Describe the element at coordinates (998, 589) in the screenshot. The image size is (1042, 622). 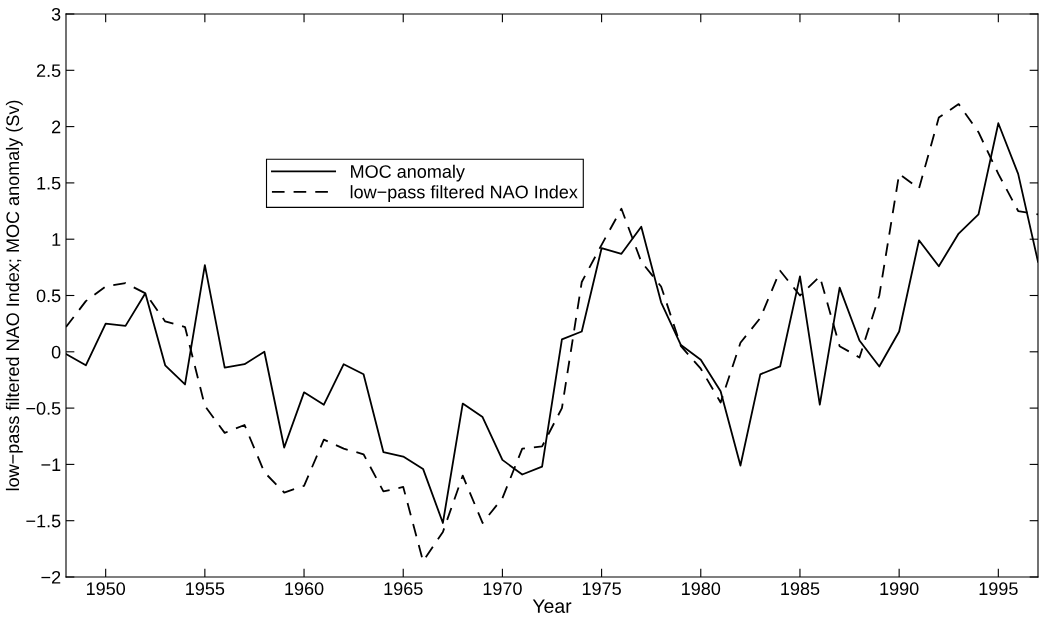
I see `x-tick-label: 1995` at that location.